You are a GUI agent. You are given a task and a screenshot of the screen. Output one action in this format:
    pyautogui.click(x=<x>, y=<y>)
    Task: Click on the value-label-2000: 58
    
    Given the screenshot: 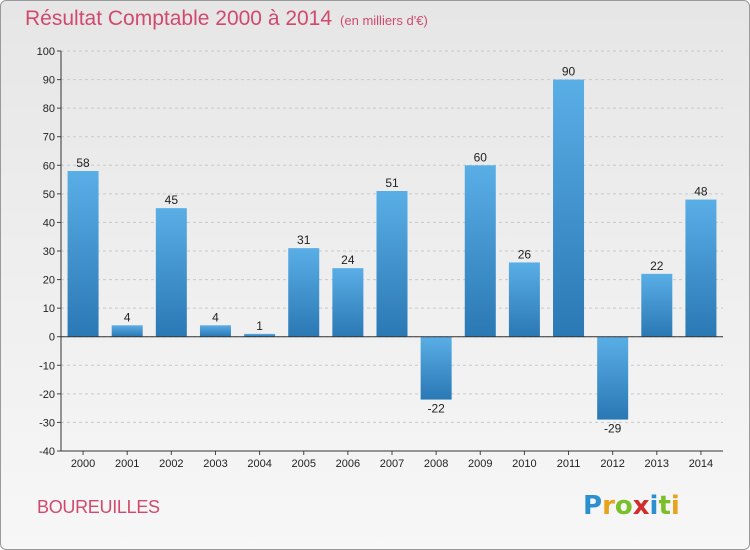 What is the action you would take?
    pyautogui.click(x=83, y=163)
    